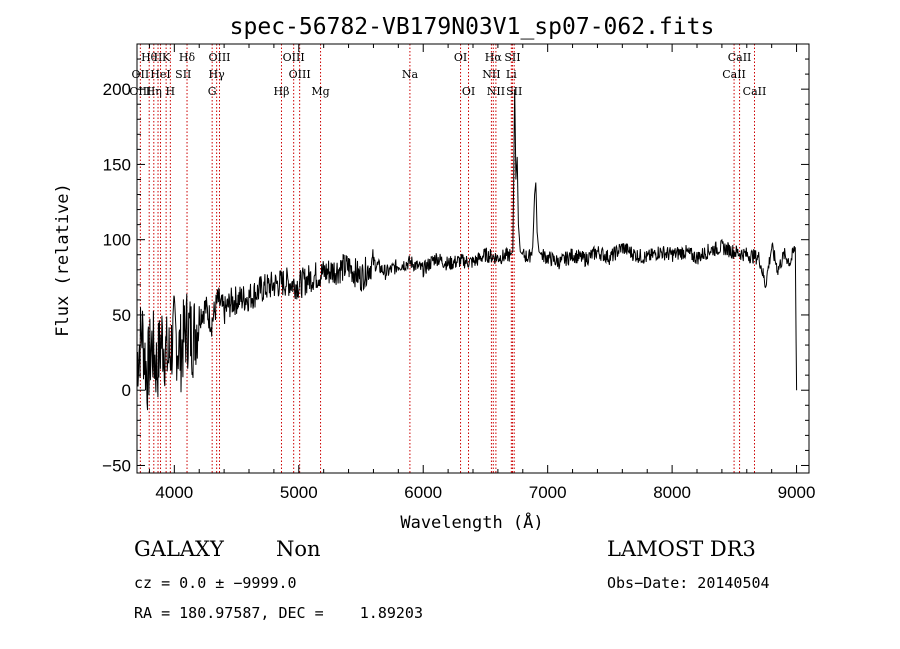 The image size is (900, 649). Describe the element at coordinates (217, 74) in the screenshot. I see `spectral-line-label: Hγ` at that location.